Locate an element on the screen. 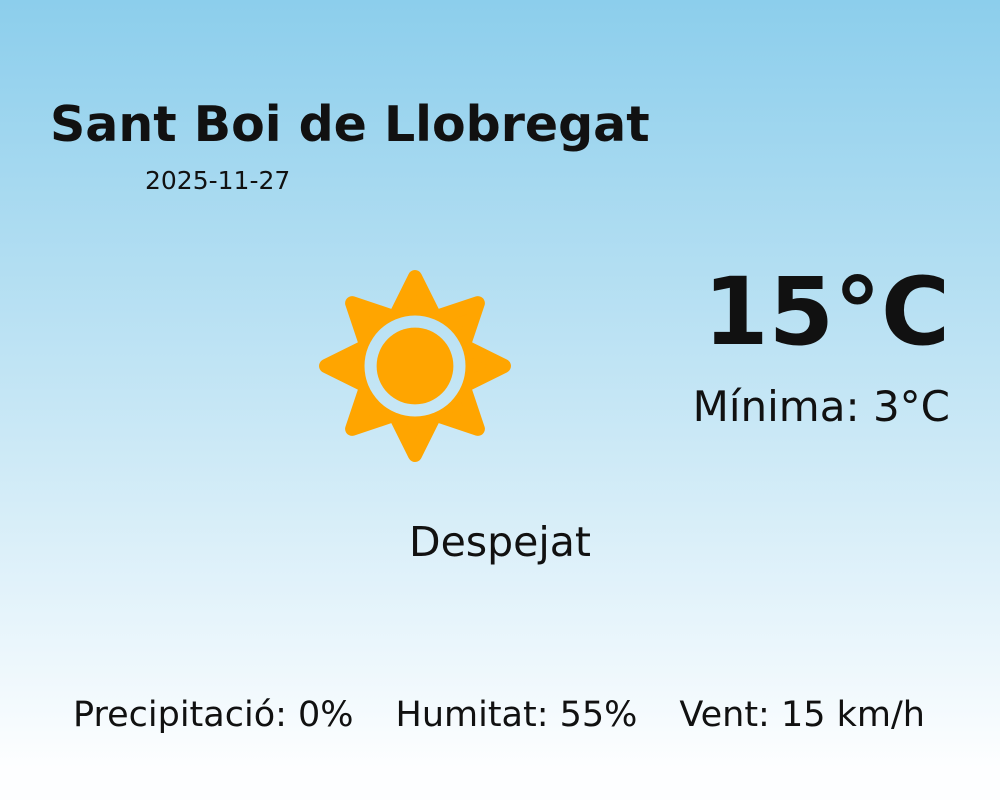 The width and height of the screenshot is (1000, 800). sun-icon is located at coordinates (415, 366).